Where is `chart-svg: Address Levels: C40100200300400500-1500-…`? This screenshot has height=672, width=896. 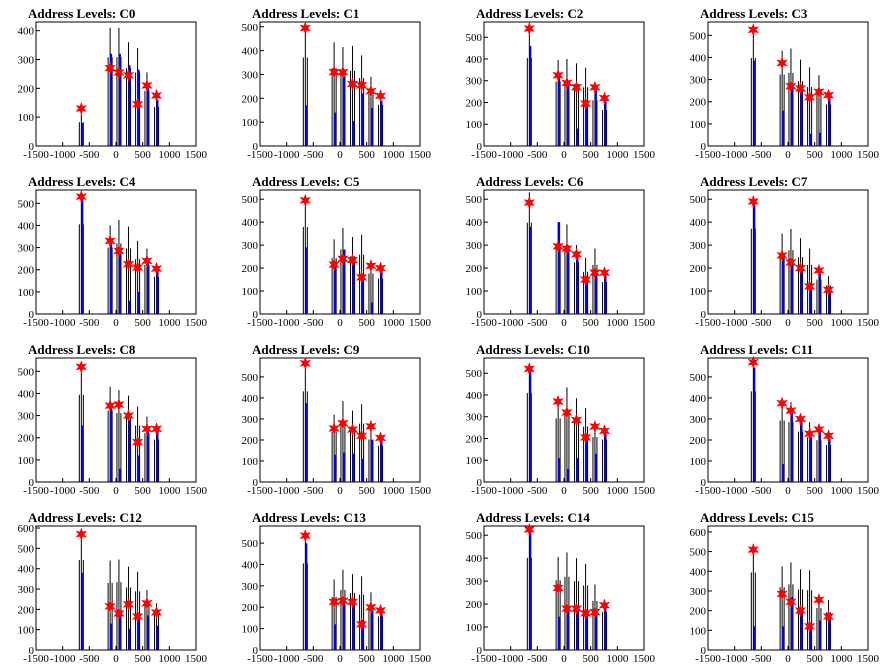 chart-svg: Address Levels: C40100200300400500-1500-… is located at coordinates (113, 251).